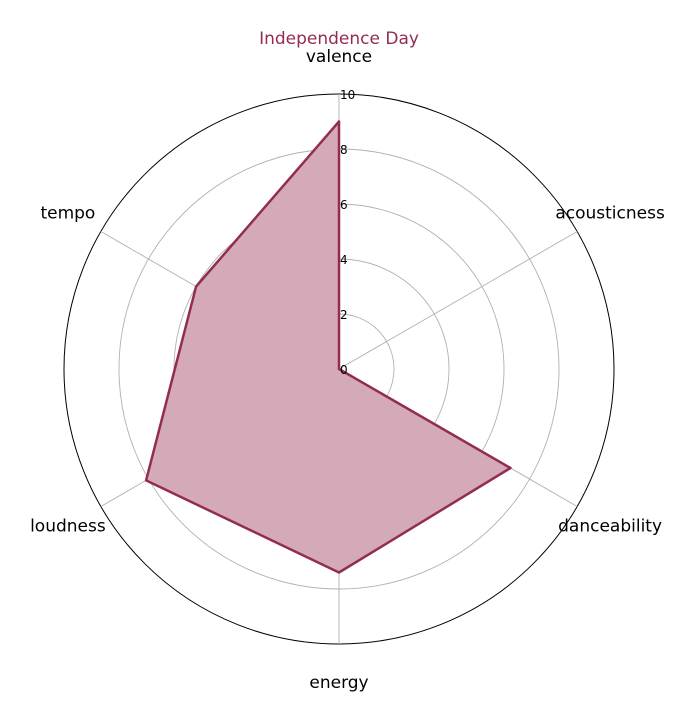 This screenshot has width=695, height=721. I want to click on axis-label-danceability: danceability, so click(610, 527).